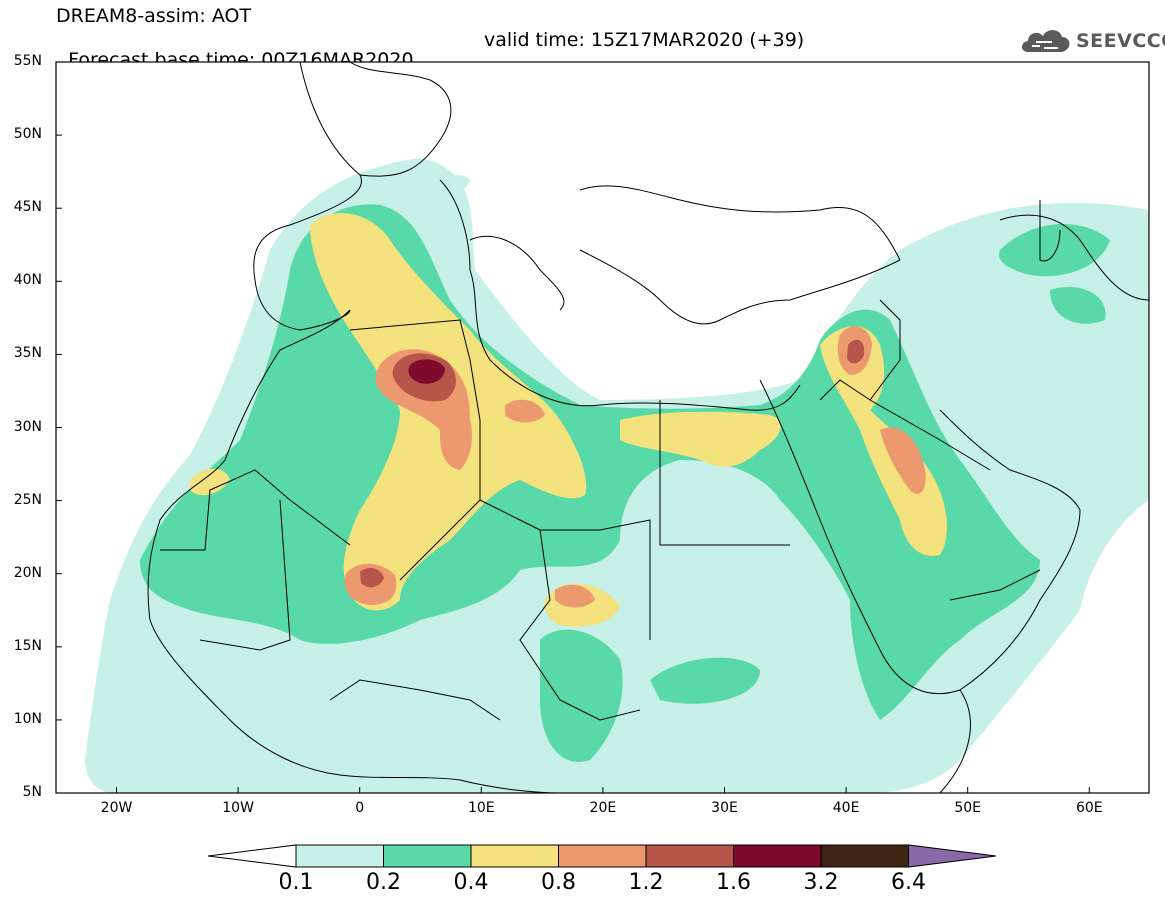 The height and width of the screenshot is (905, 1165). Describe the element at coordinates (27, 207) in the screenshot. I see `lat-label: 45N` at that location.